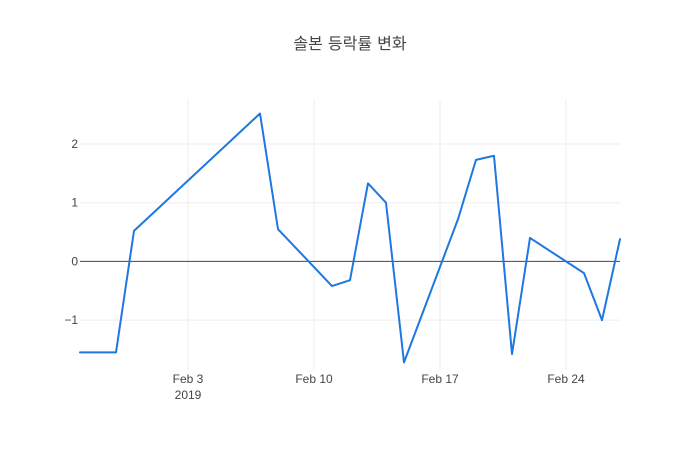 The image size is (700, 450). What do you see at coordinates (74, 203) in the screenshot?
I see `y-tick-label: 1` at bounding box center [74, 203].